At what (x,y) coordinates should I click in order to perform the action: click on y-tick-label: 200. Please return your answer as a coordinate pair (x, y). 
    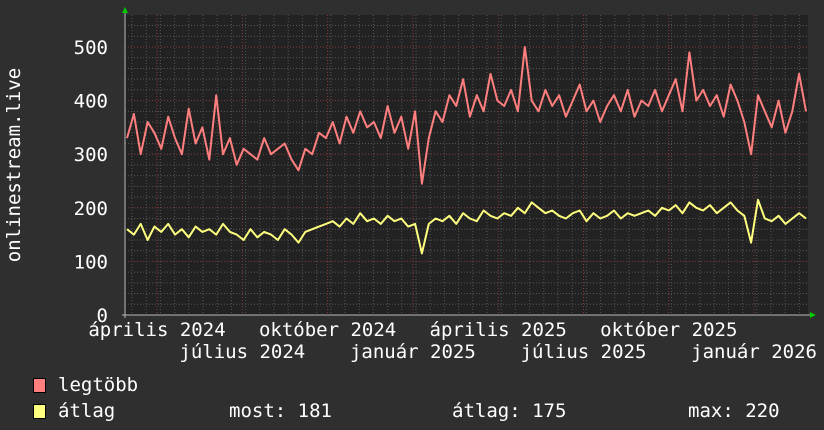
    Looking at the image, I should click on (91, 209).